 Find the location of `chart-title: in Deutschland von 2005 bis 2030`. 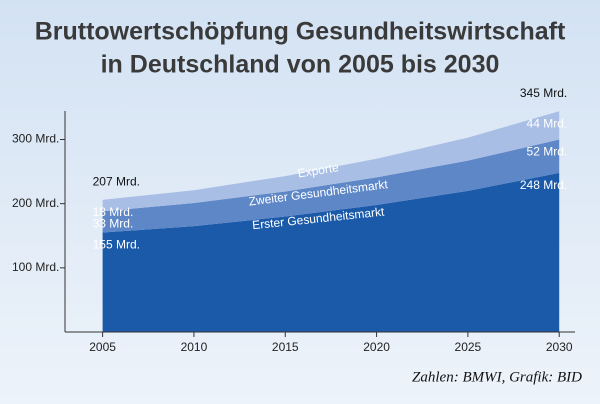

chart-title: in Deutschland von 2005 bis 2030 is located at coordinates (300, 65).